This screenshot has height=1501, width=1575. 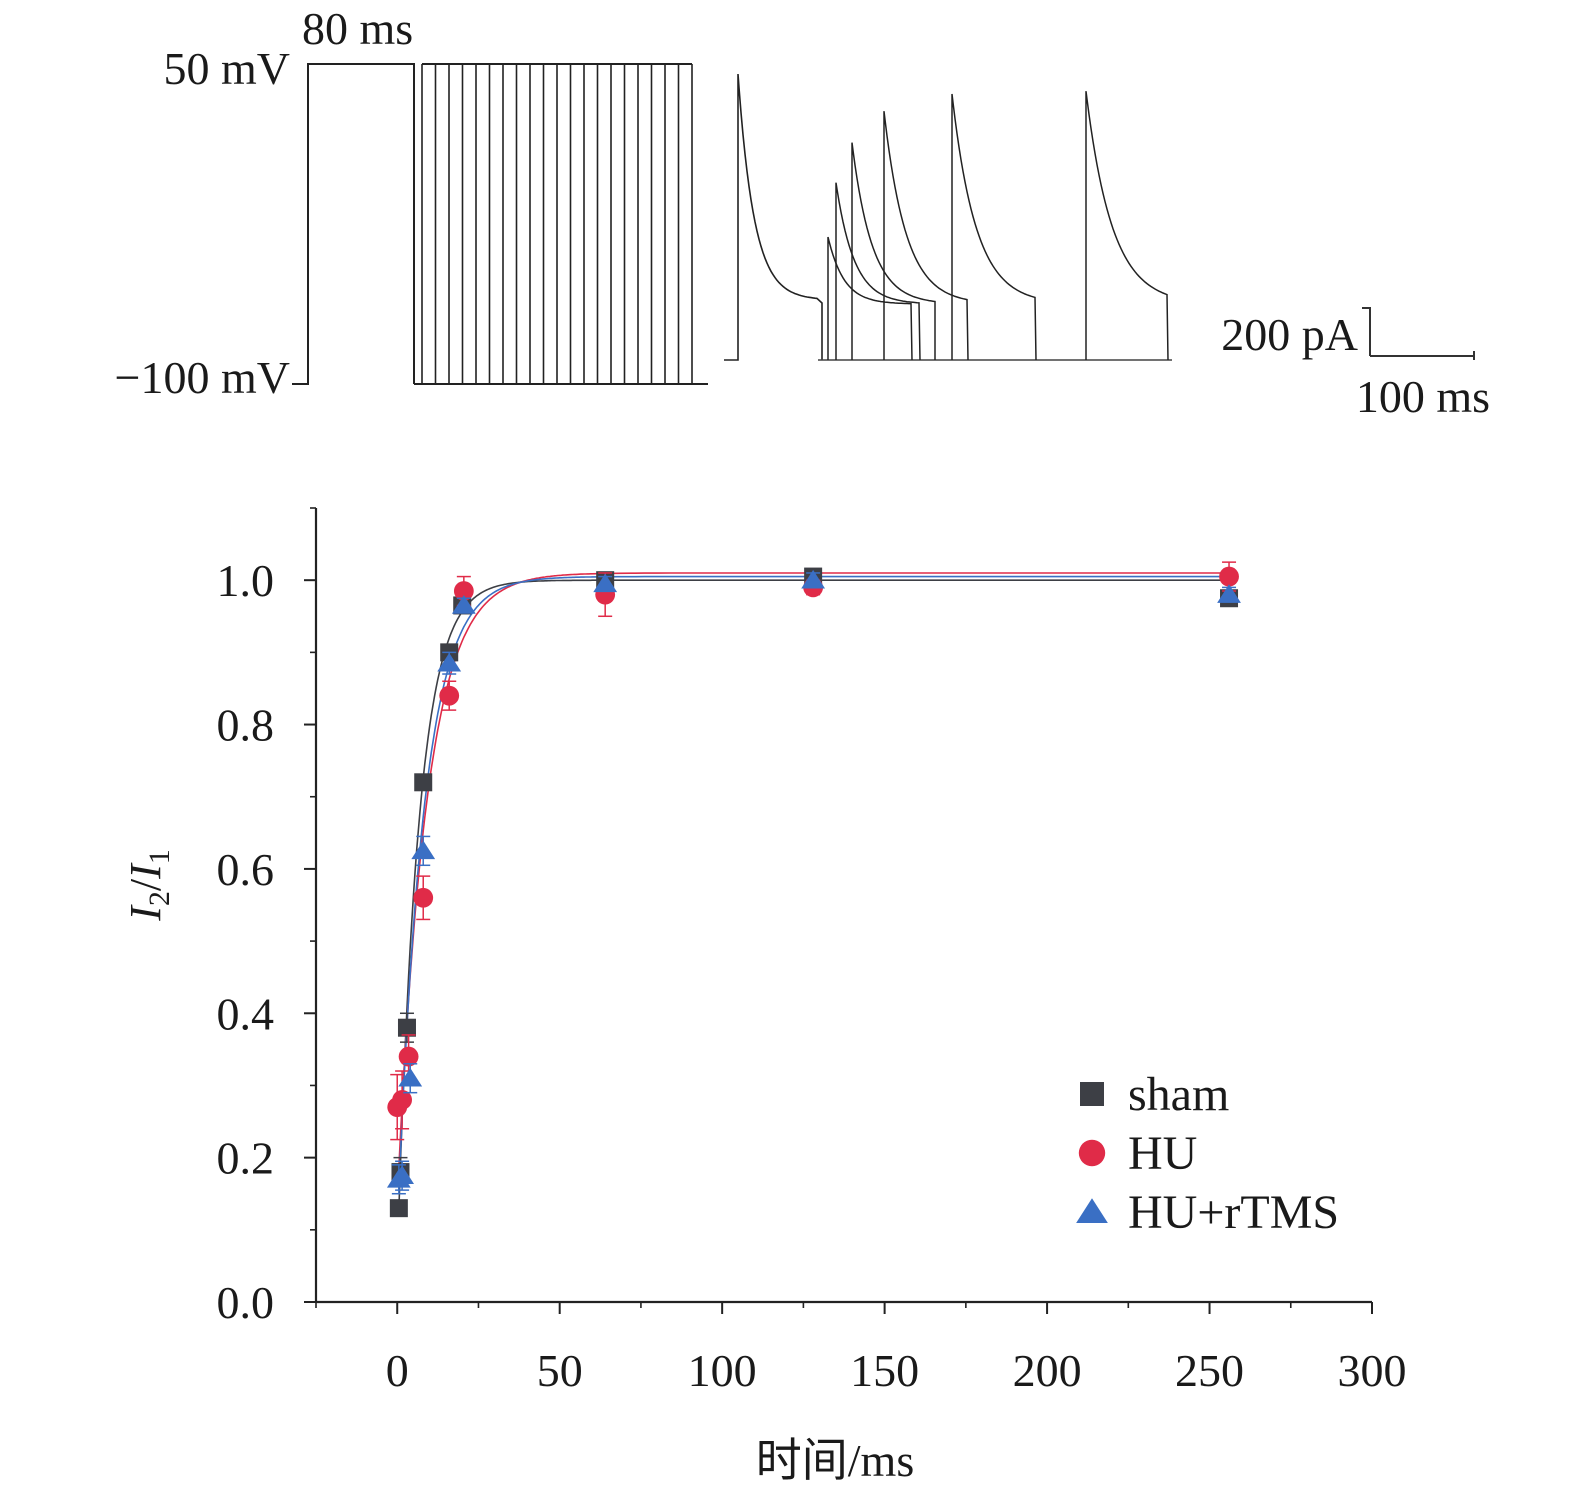 I want to click on legend-marker-hu, so click(x=1092, y=1153).